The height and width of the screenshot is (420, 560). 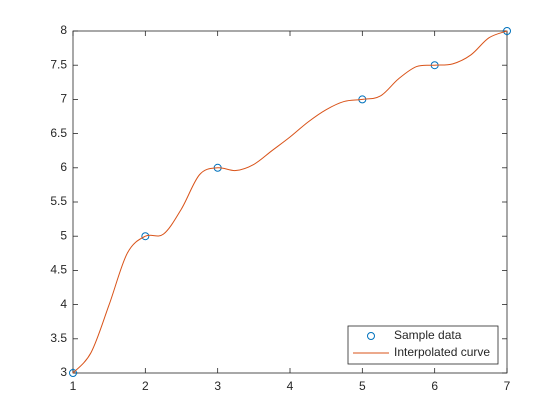 What do you see at coordinates (145, 386) in the screenshot?
I see `x-tick-label: 2` at bounding box center [145, 386].